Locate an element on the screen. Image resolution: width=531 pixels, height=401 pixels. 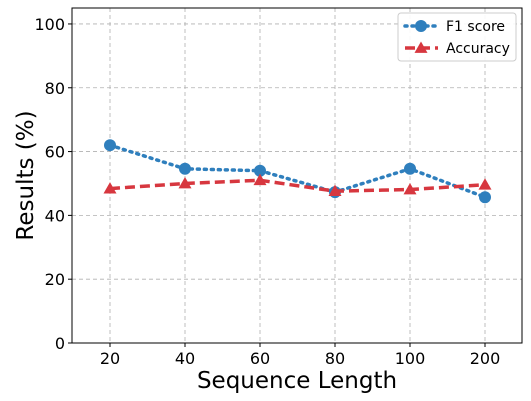
y-tick-label: 60 is located at coordinates (55, 152).